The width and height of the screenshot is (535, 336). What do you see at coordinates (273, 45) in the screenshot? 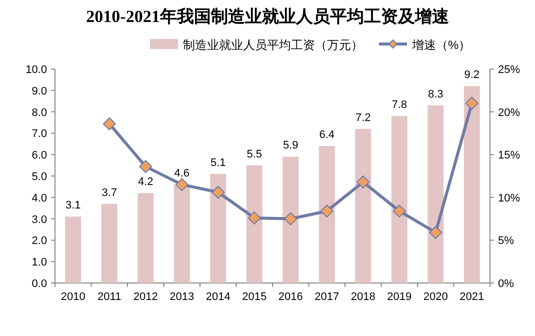
I see `legend-label: 制造业就业人员平均工资（万元）` at bounding box center [273, 45].